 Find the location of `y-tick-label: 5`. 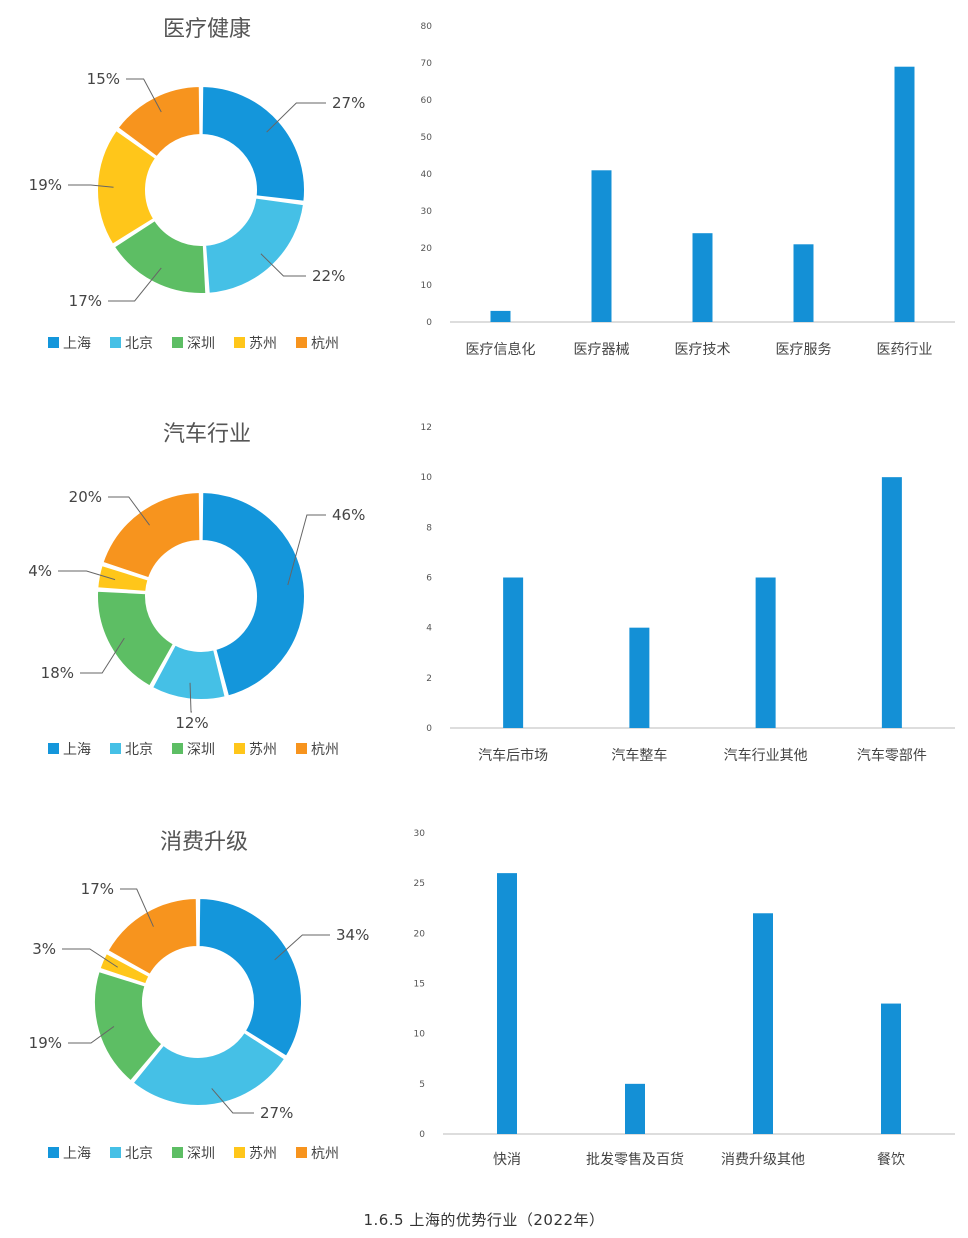

y-tick-label: 5 is located at coordinates (422, 1085).